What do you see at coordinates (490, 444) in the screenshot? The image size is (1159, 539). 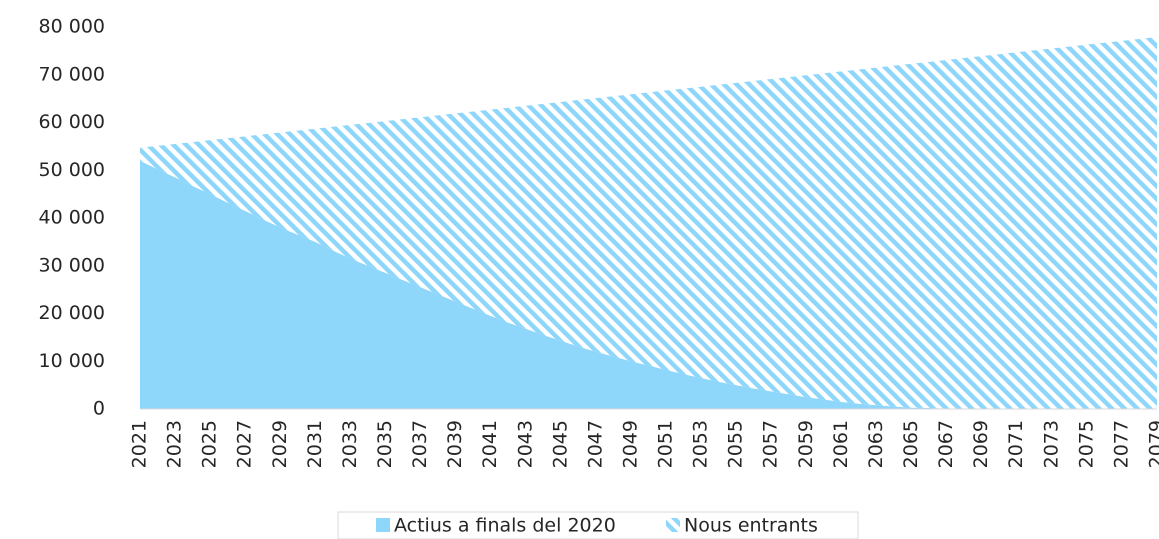 I see `x-tick-label: 2041` at bounding box center [490, 444].